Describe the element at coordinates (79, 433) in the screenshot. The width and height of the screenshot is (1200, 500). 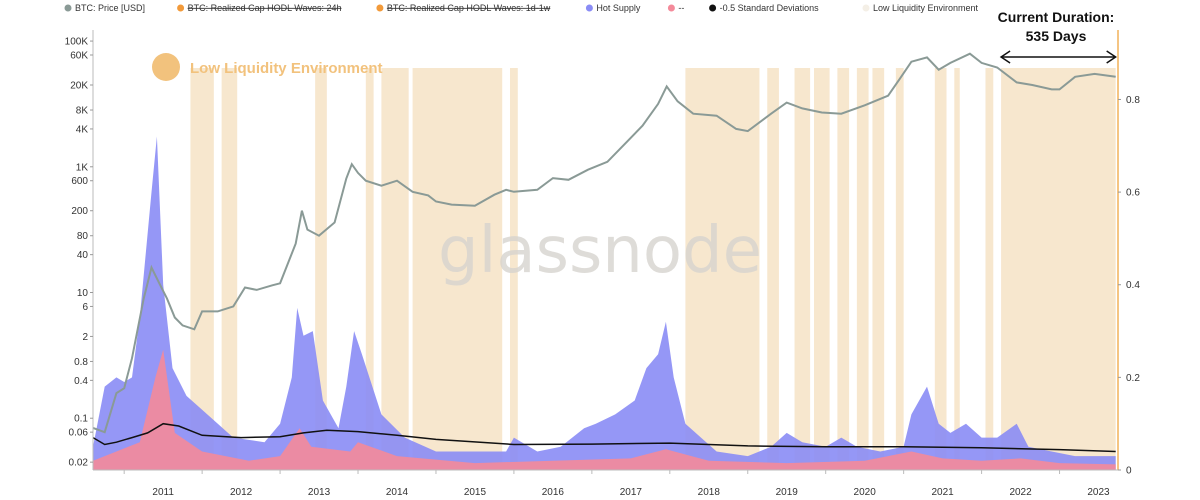
I see `left-tick-label-16: 0.06` at that location.